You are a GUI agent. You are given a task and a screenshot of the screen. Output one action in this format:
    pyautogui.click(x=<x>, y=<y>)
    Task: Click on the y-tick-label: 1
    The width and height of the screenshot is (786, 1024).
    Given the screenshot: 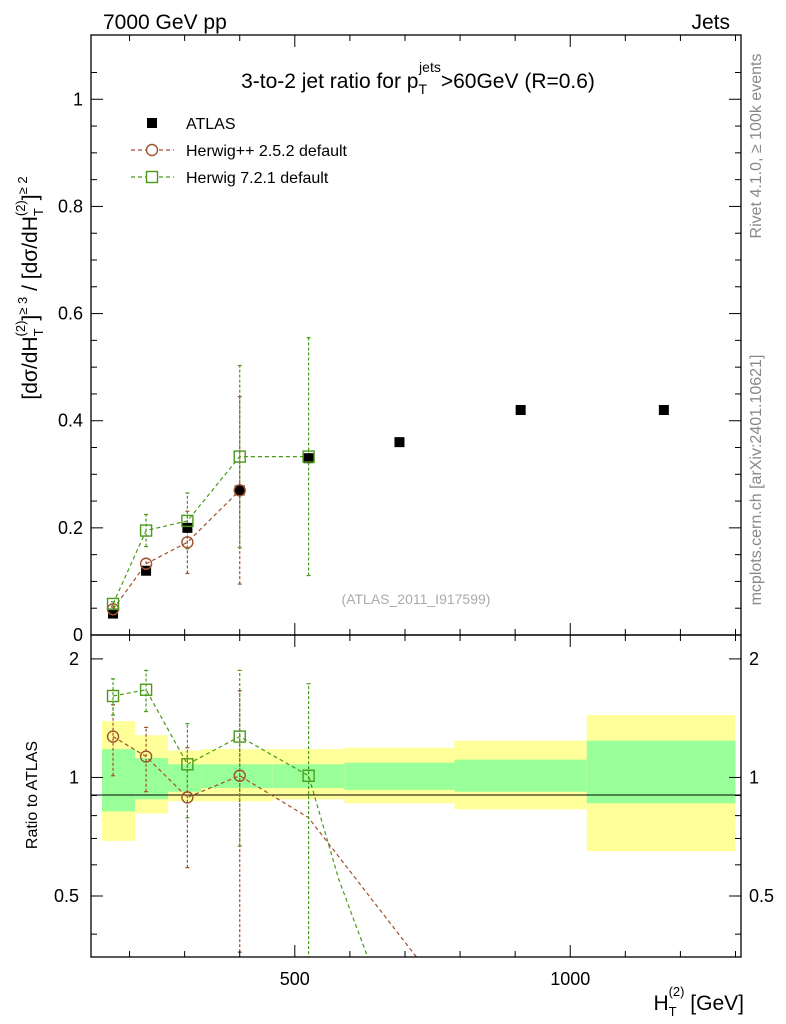 What is the action you would take?
    pyautogui.click(x=78, y=99)
    